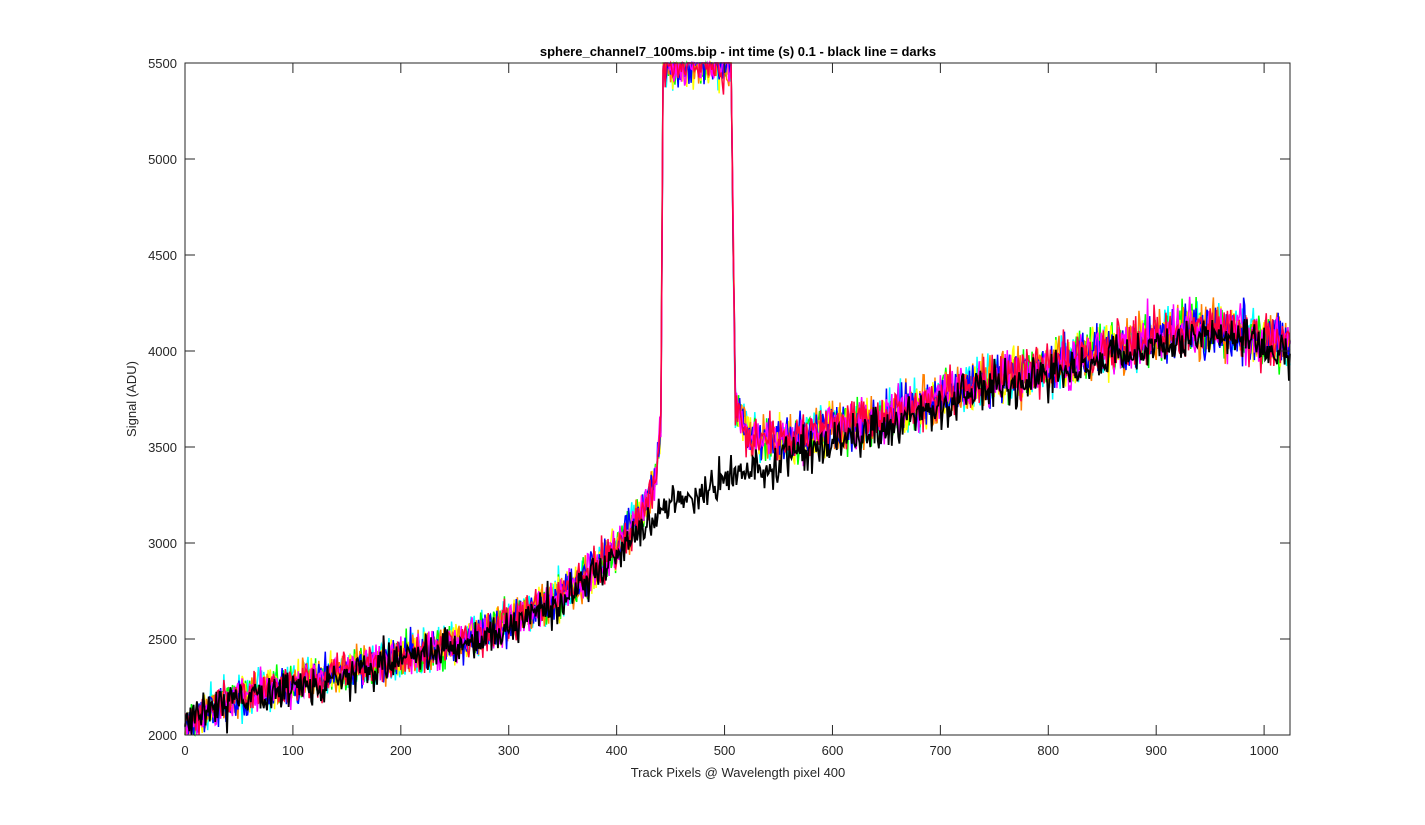  Describe the element at coordinates (617, 750) in the screenshot. I see `x-tick-label: 400` at that location.